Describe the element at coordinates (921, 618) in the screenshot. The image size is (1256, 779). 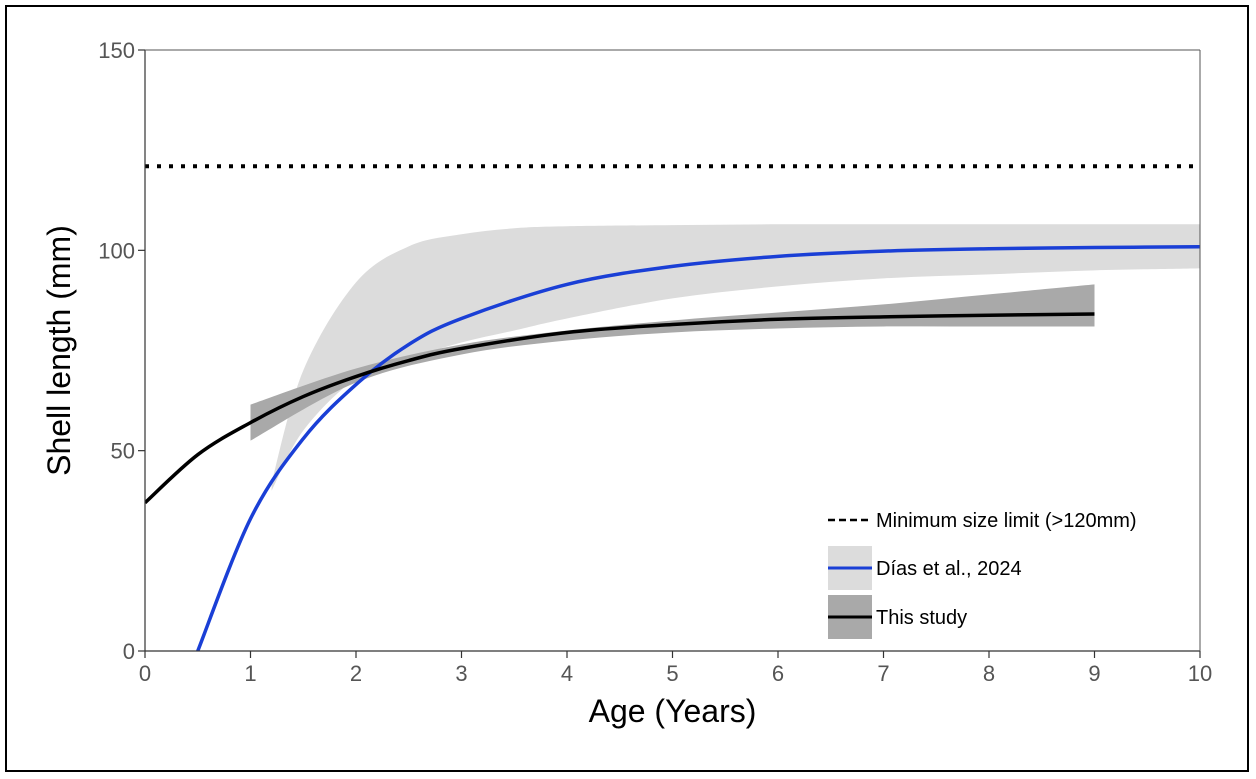
I see `legend-label-2: This study` at that location.